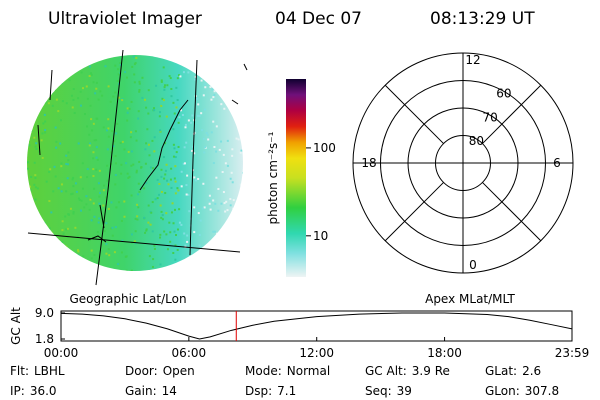  Describe the element at coordinates (125, 19) in the screenshot. I see `instrument: Ultraviolet Imager` at that location.